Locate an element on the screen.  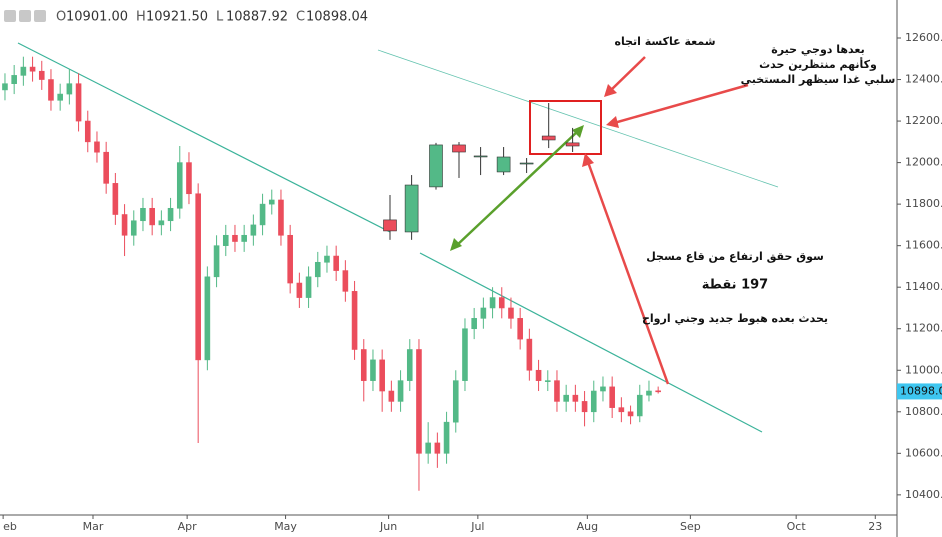
settings-icon is located at coordinates (25, 16).